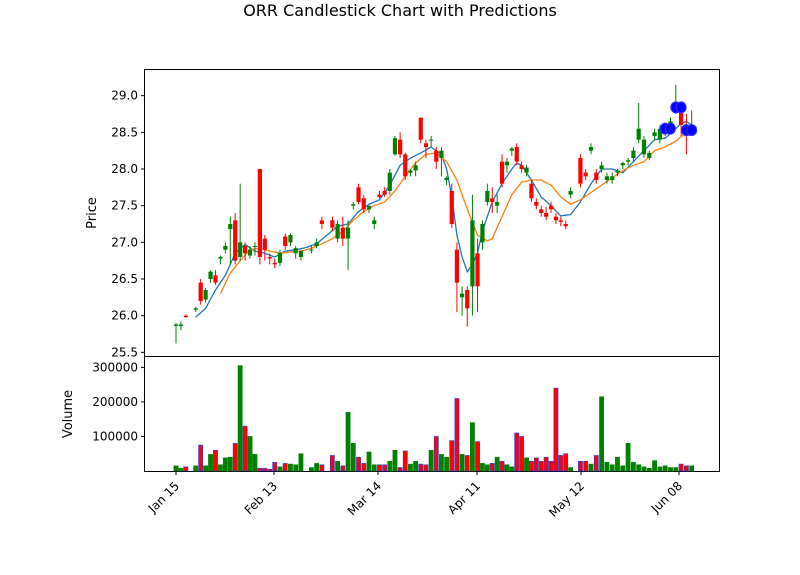  Describe the element at coordinates (566, 499) in the screenshot. I see `x-tick-label: May 12` at that location.